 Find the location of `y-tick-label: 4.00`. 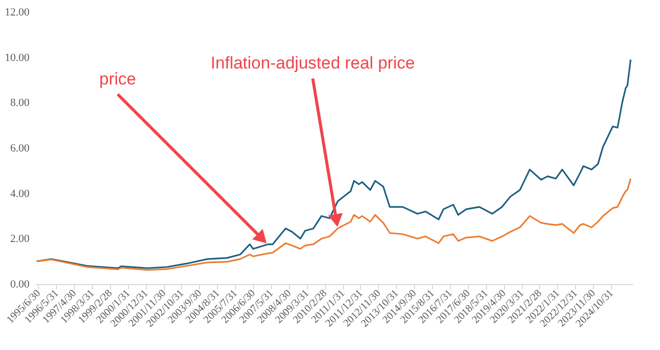

y-tick-label: 4.00 is located at coordinates (20, 194).